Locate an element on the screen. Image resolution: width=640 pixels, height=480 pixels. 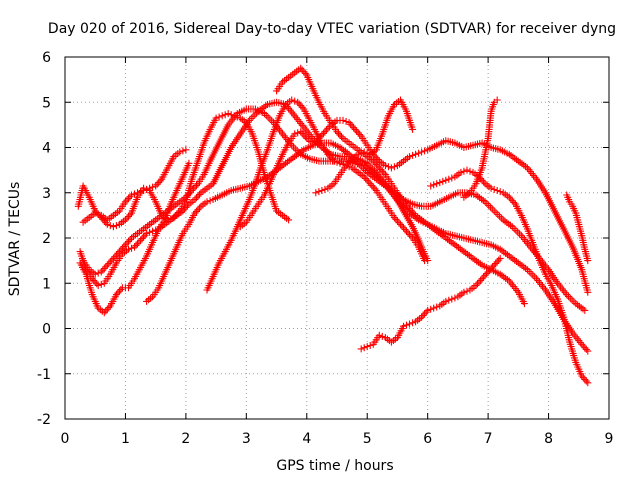
x-tick-label: 1 is located at coordinates (125, 439).